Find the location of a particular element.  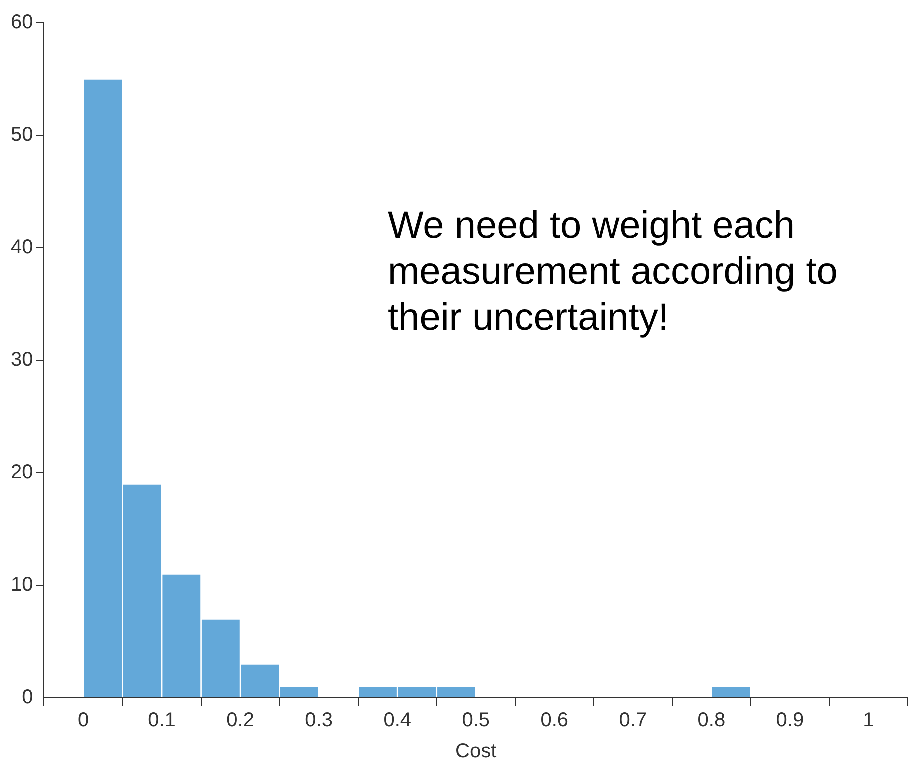

x-tick-label: 0.2 is located at coordinates (240, 721).